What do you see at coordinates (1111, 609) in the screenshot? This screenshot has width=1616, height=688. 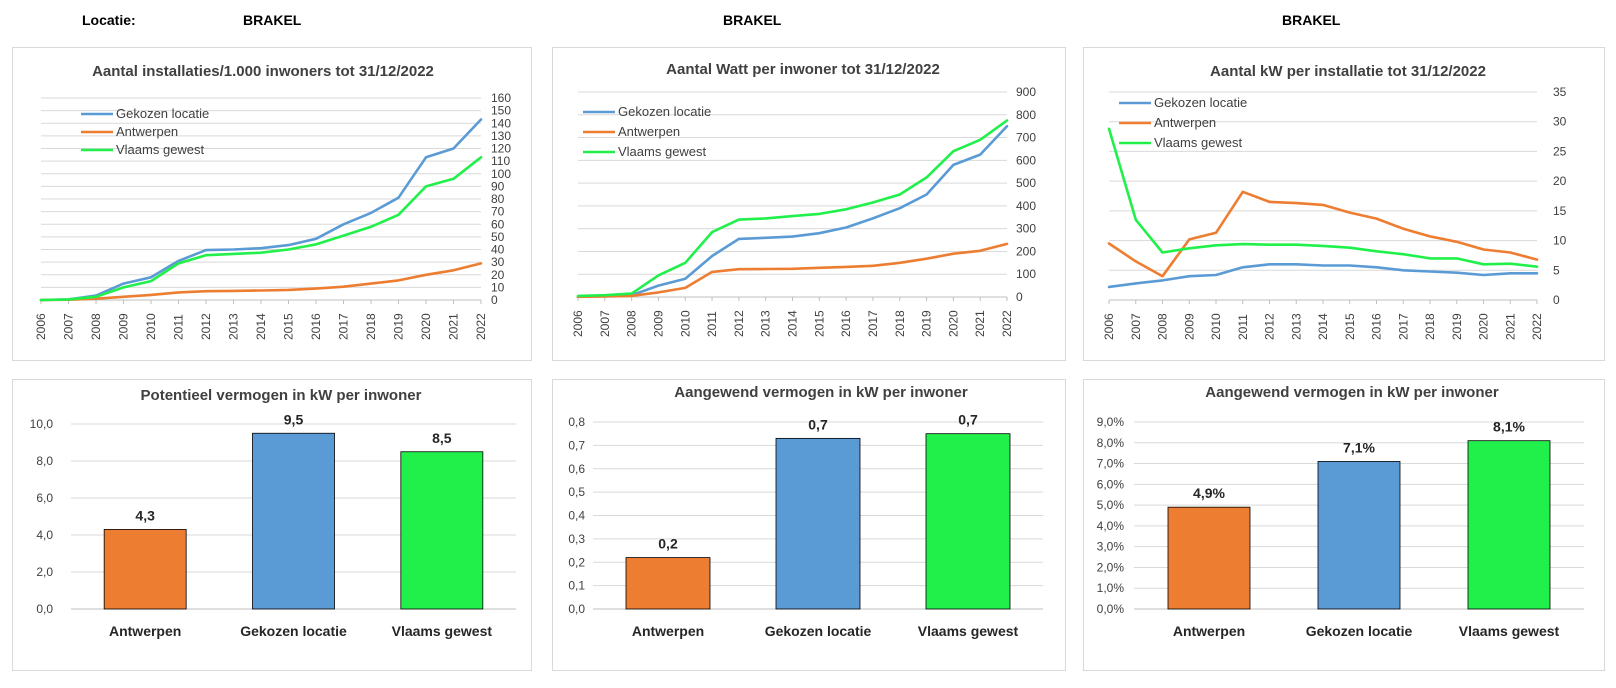 I see `y-tick-label: 0,0%` at bounding box center [1111, 609].